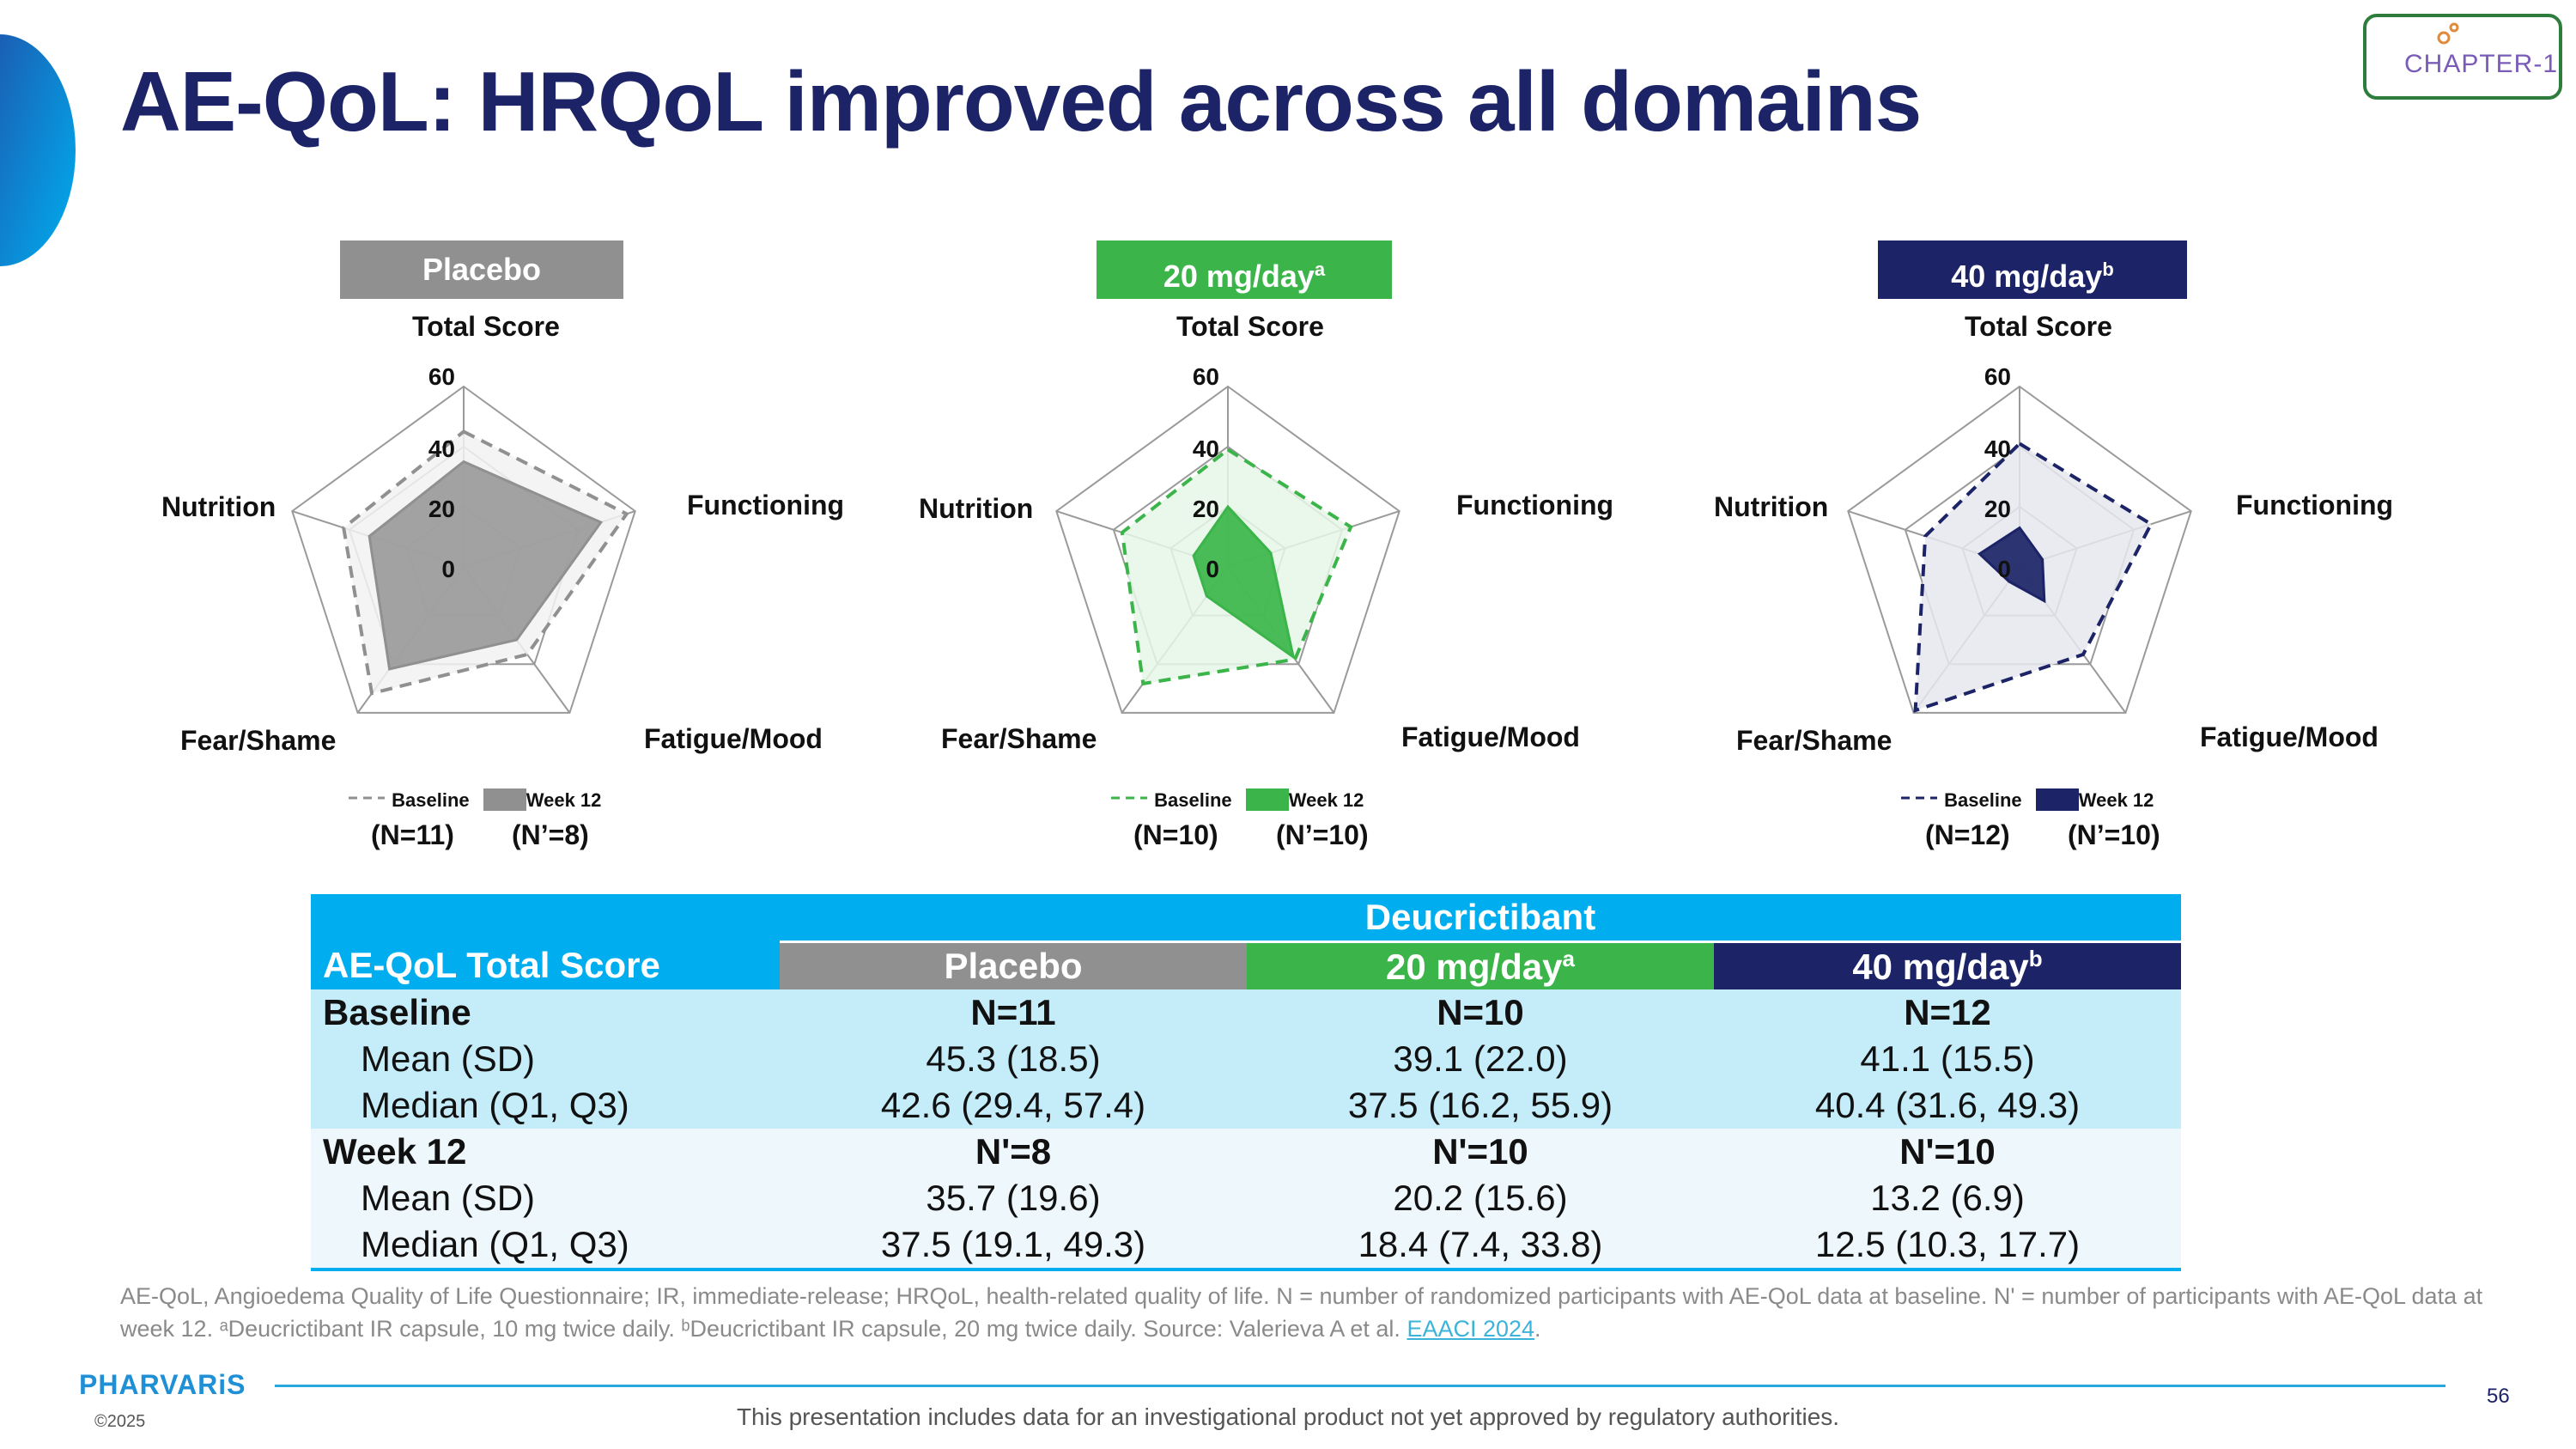  I want to click on table-cell: 18.4 (7.4, 33.8), so click(1481, 1244).